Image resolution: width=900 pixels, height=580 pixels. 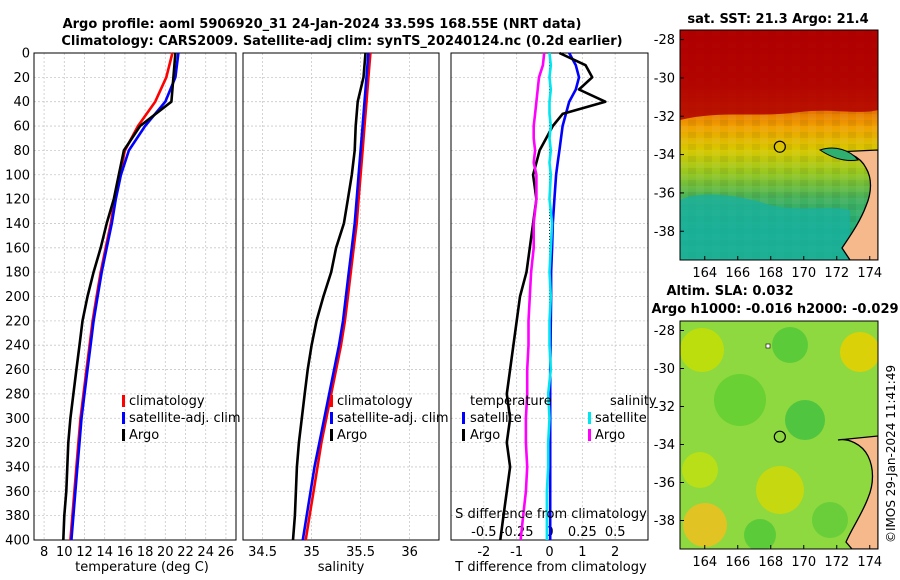 What do you see at coordinates (664, 193) in the screenshot?
I see `map-y-tick-label: -36` at bounding box center [664, 193].